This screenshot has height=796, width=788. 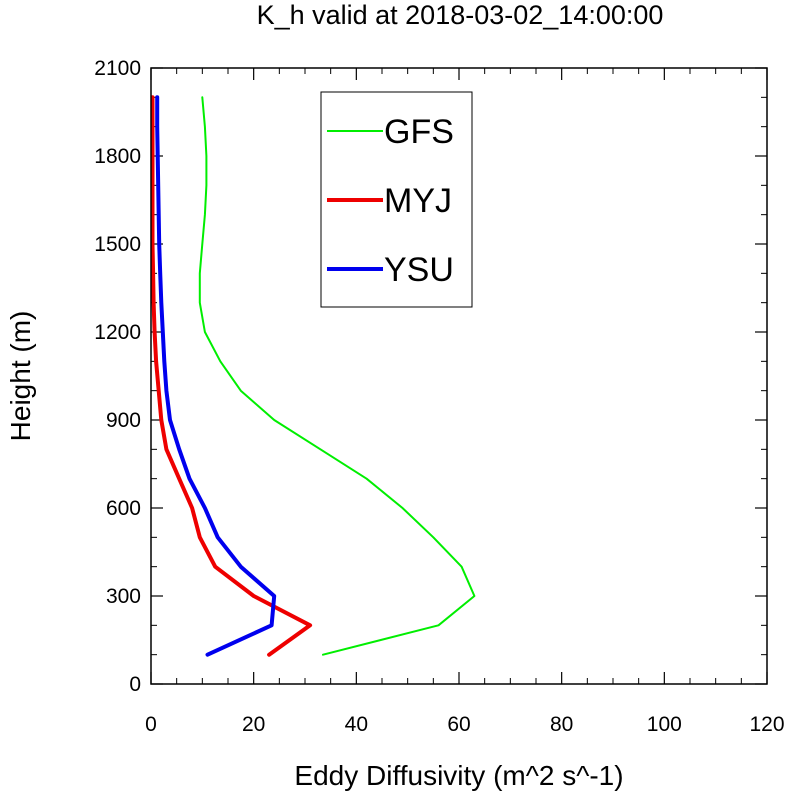 What do you see at coordinates (356, 724) in the screenshot?
I see `x-tick-label: 40` at bounding box center [356, 724].